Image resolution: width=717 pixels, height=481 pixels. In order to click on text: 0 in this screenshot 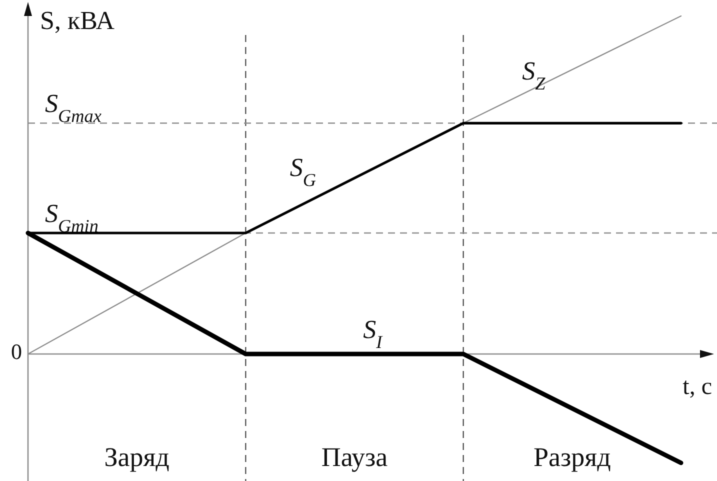, I will do `click(16, 351)`.